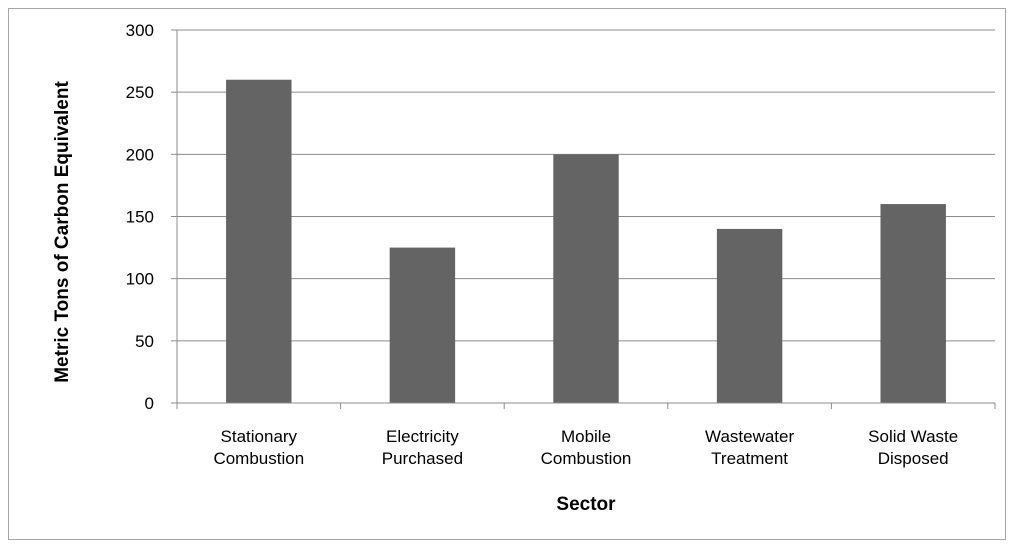 The height and width of the screenshot is (550, 1016). I want to click on y-tick-labels: 0 50 100 150 200 250 300, so click(140, 217).